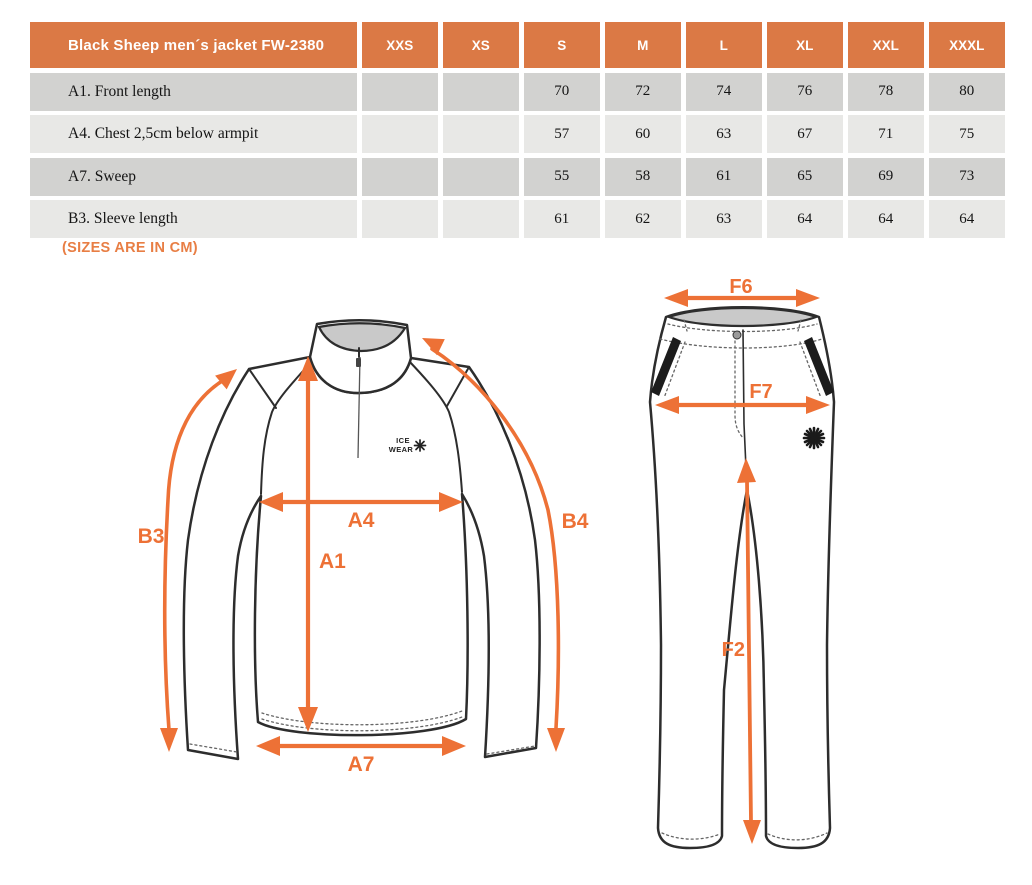 This screenshot has height=885, width=1032. What do you see at coordinates (749, 651) in the screenshot?
I see `arrow-f2` at bounding box center [749, 651].